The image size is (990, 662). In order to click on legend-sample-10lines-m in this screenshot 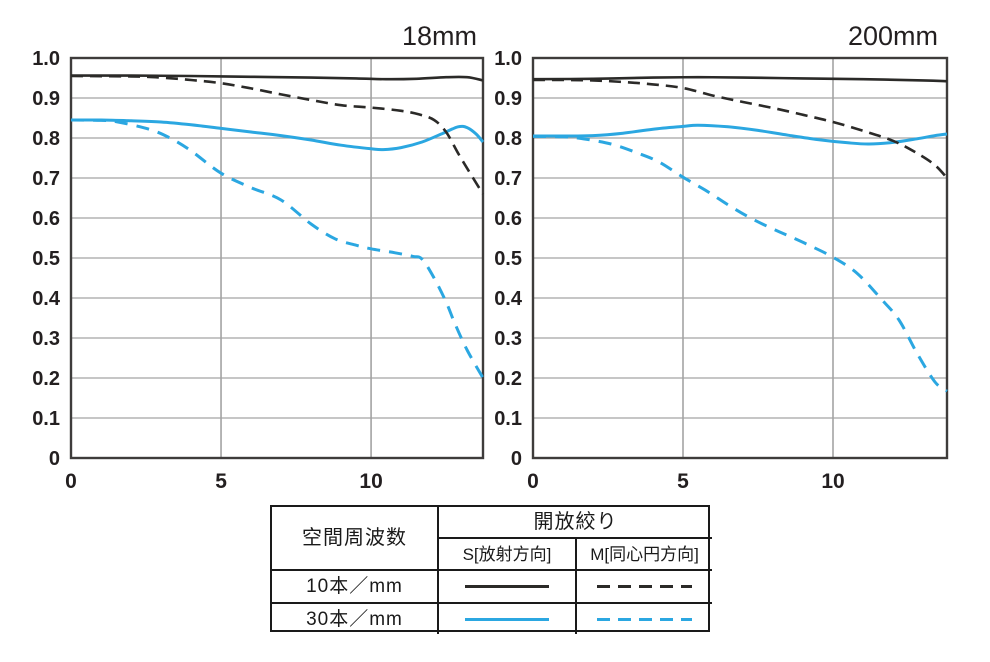, I will do `click(644, 585)`.